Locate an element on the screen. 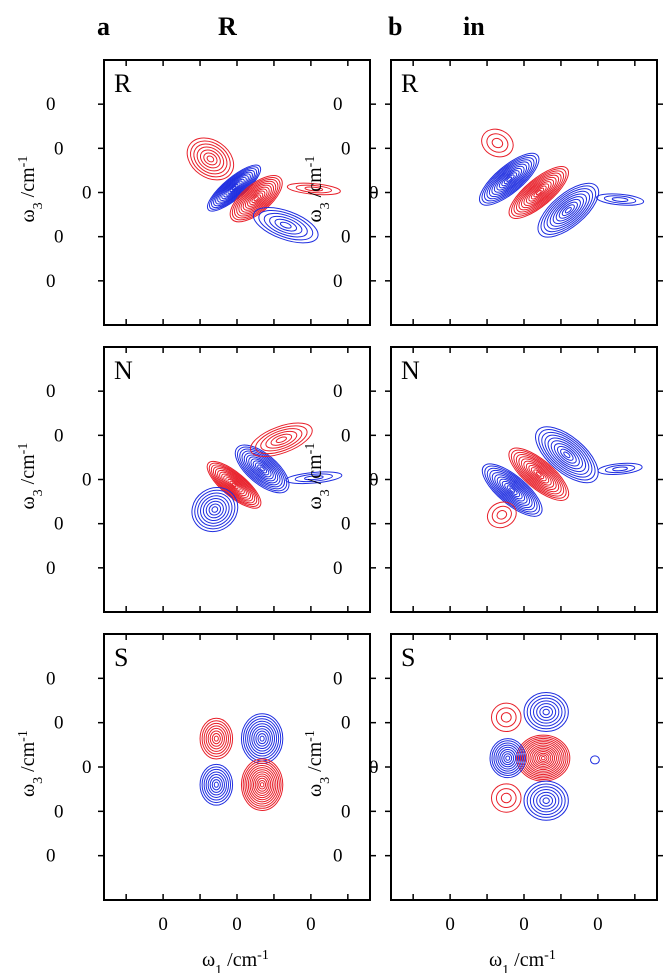 This screenshot has height=973, width=669. contour-negative-lobe2-level7 is located at coordinates (262, 739).